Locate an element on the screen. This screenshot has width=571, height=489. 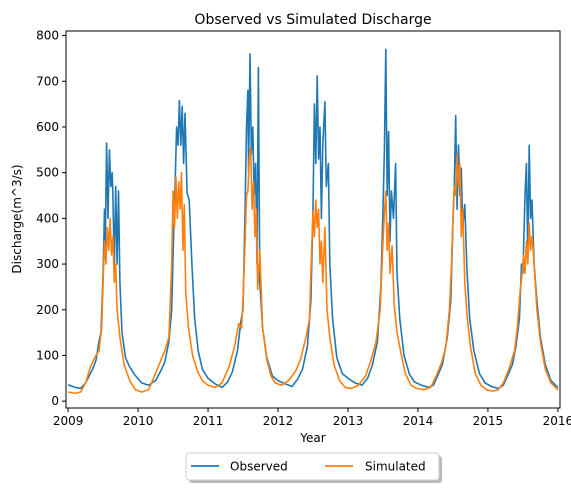
y-tick-label: 800 is located at coordinates (47, 36).